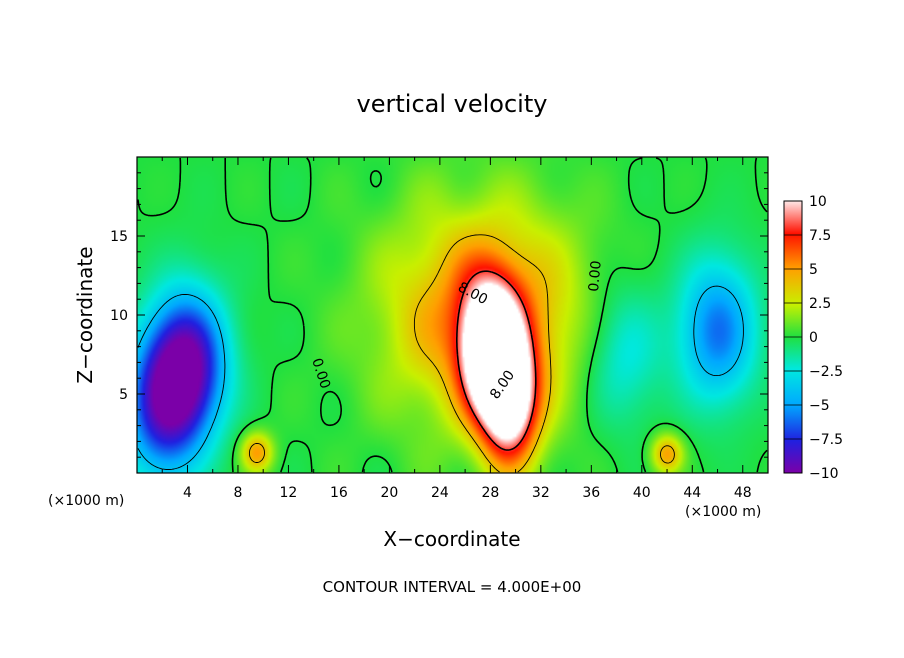 The height and width of the screenshot is (658, 904). What do you see at coordinates (339, 493) in the screenshot?
I see `x-tick-label: 16` at bounding box center [339, 493].